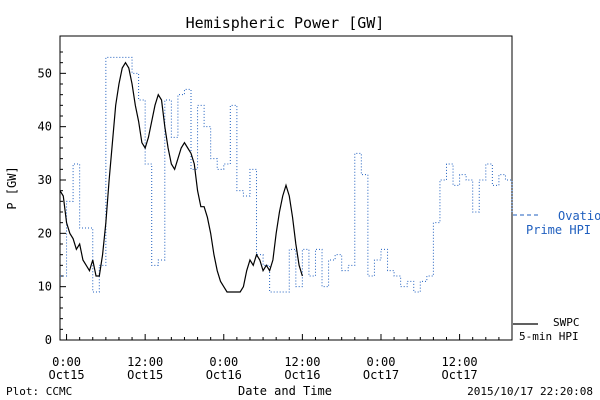  I want to click on y-axis: 0 10 20 30 40 50, so click(52, 199).